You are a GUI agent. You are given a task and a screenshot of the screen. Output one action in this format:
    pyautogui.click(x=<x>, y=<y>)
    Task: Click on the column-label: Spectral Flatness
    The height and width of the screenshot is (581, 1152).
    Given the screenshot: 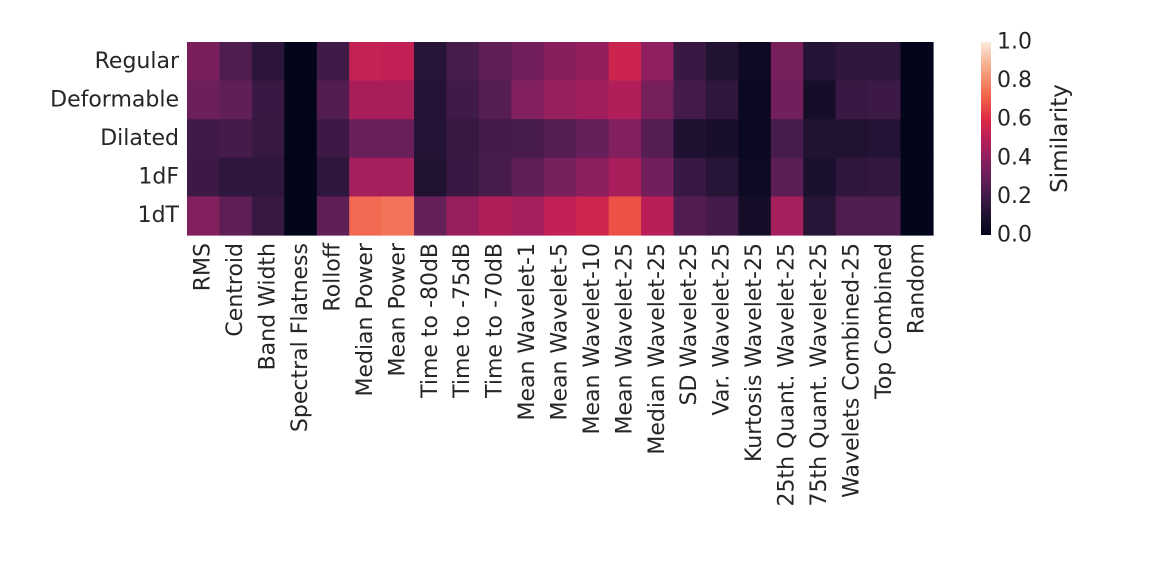 What is the action you would take?
    pyautogui.click(x=300, y=337)
    